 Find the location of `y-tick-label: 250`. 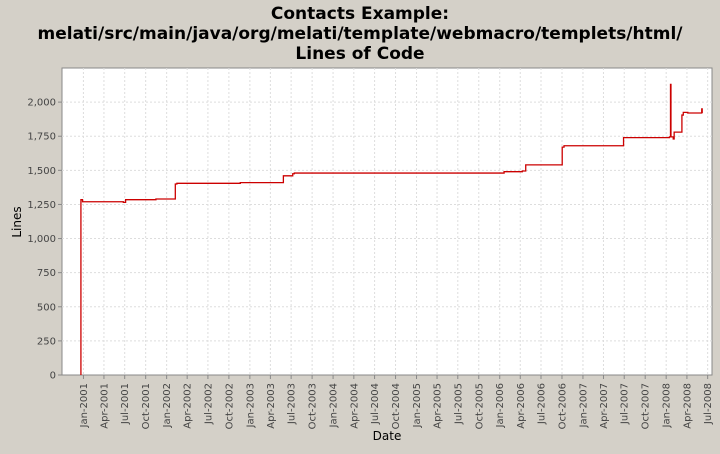

y-tick-label: 250 is located at coordinates (46, 341).